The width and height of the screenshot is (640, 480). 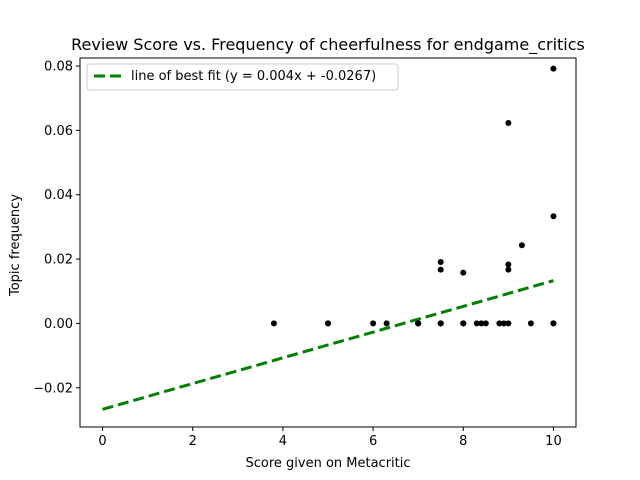 I want to click on x-axis-label: Score given on Metacritic, so click(x=327, y=463).